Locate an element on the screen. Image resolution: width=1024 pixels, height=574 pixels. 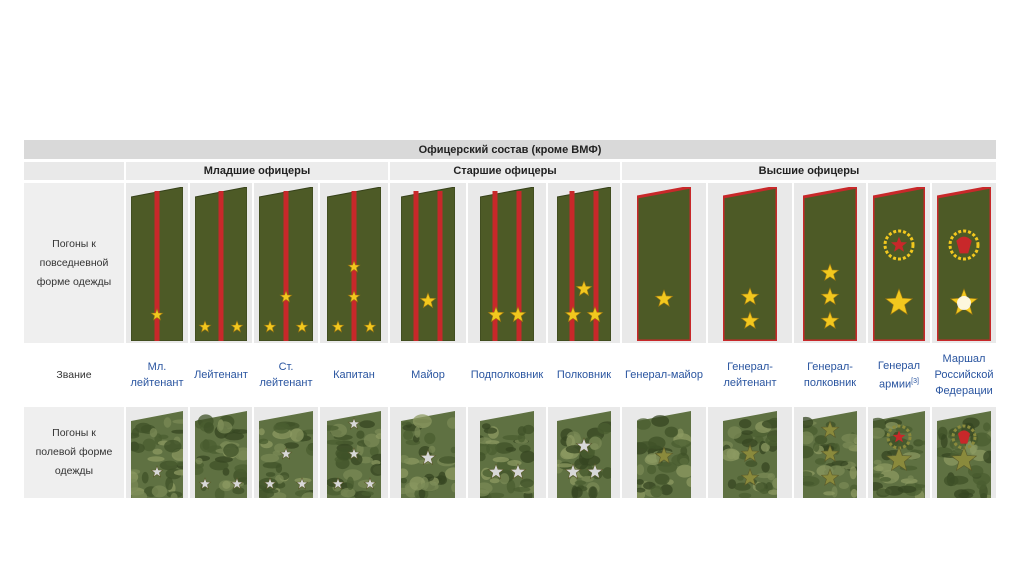
rank-name-link: Лейтенант is located at coordinates (221, 375).